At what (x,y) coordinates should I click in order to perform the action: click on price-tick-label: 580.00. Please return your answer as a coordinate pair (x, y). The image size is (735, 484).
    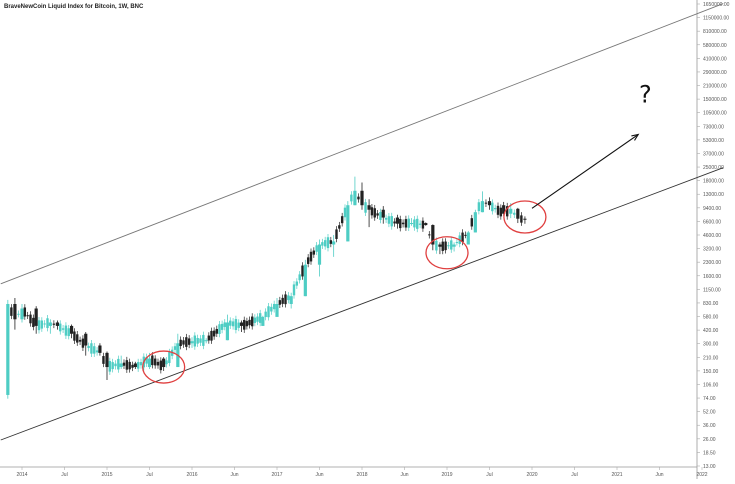
    Looking at the image, I should click on (711, 318).